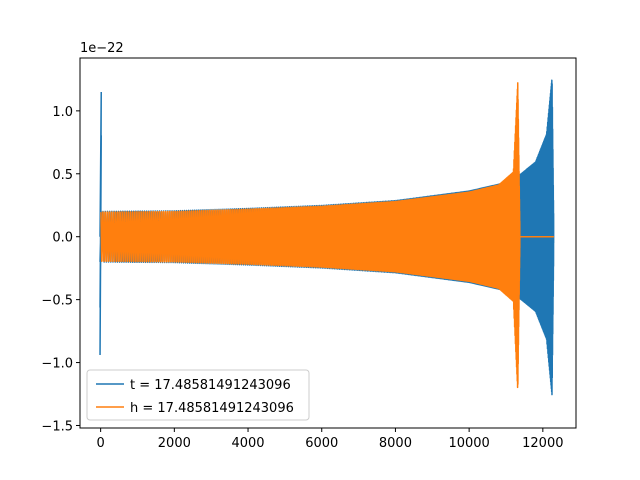 The image size is (640, 480). What do you see at coordinates (62, 112) in the screenshot?
I see `y-tick-label: 1.0` at bounding box center [62, 112].